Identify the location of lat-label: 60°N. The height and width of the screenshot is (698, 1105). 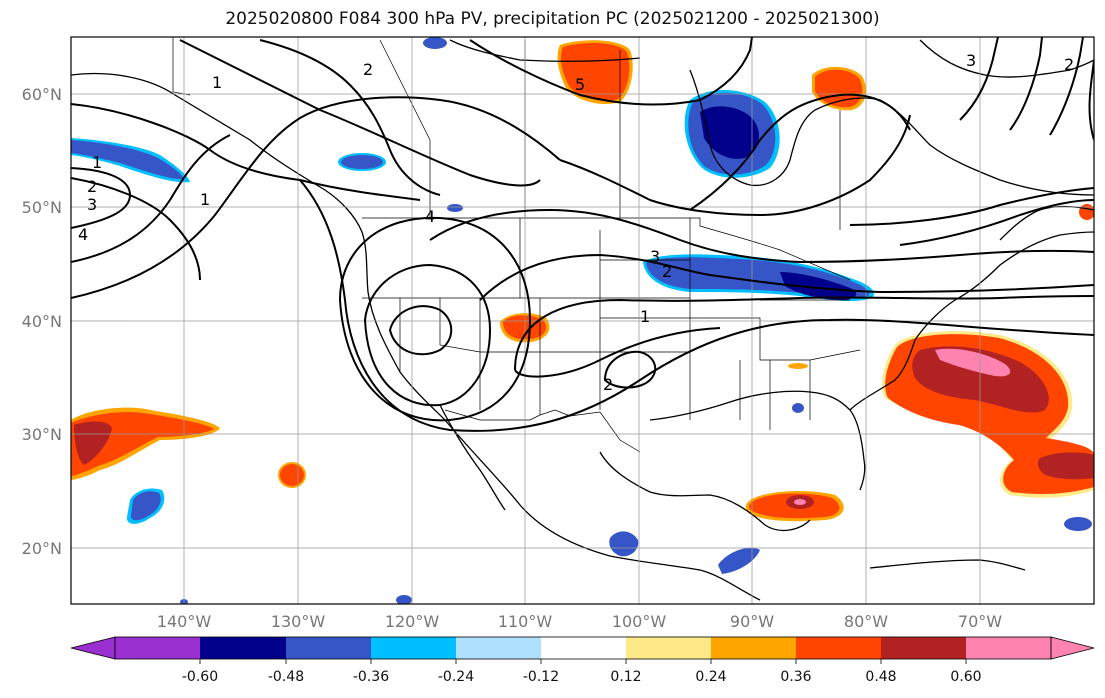
(42, 94).